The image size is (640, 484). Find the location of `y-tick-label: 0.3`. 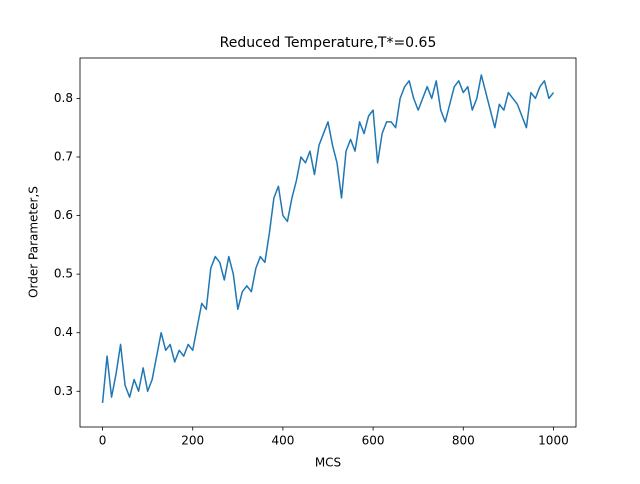

y-tick-label: 0.3 is located at coordinates (63, 391).